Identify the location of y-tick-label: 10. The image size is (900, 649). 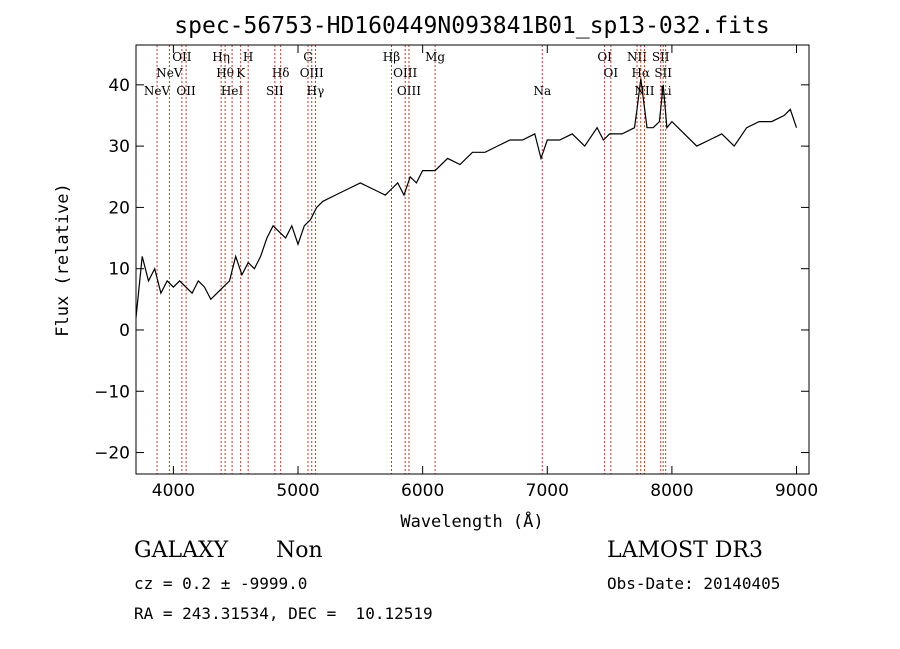
(119, 270).